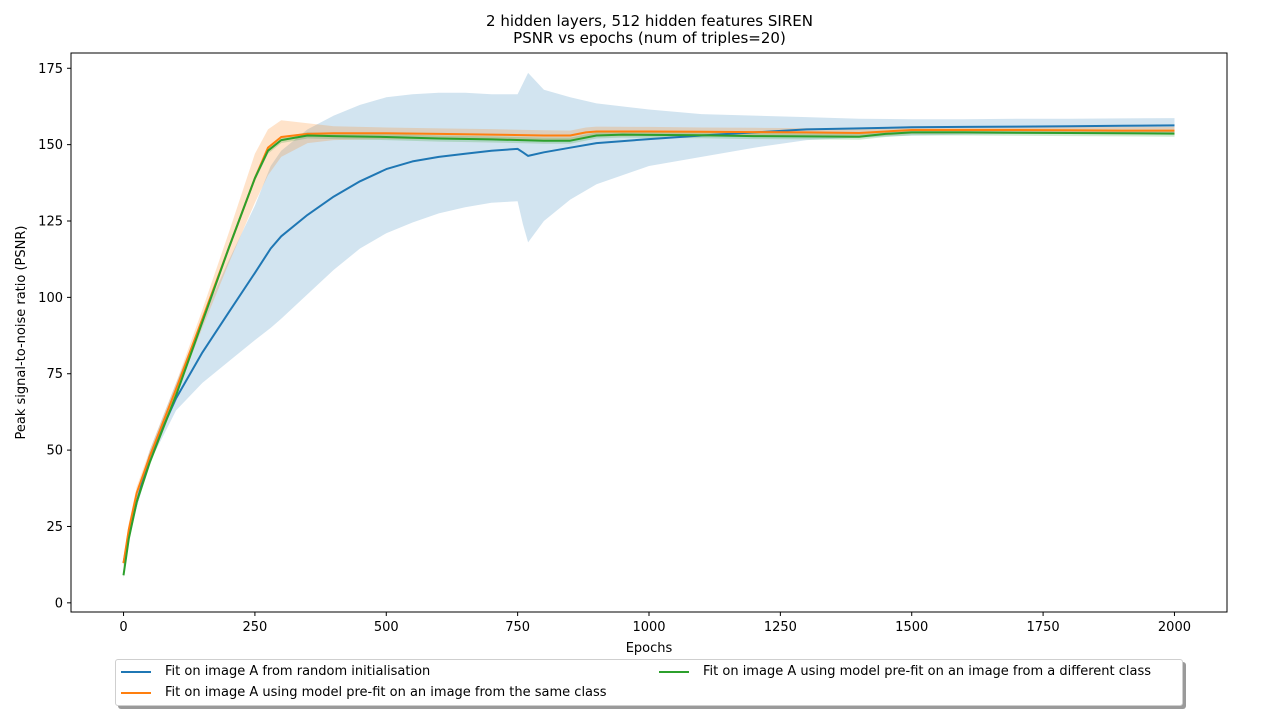 Image resolution: width=1280 pixels, height=720 pixels. I want to click on x-tick-label: 1500, so click(911, 627).